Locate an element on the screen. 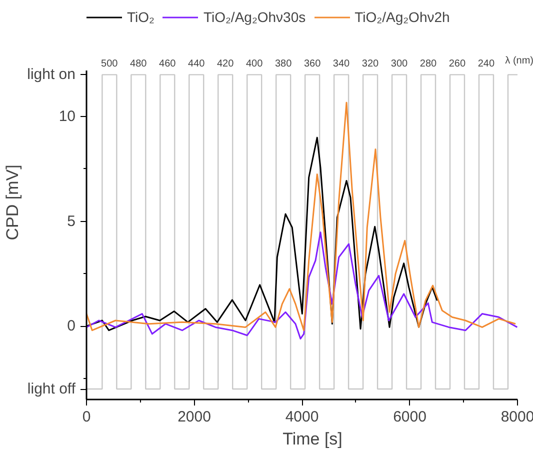 This screenshot has width=533, height=460. annotation: 440 is located at coordinates (197, 64).